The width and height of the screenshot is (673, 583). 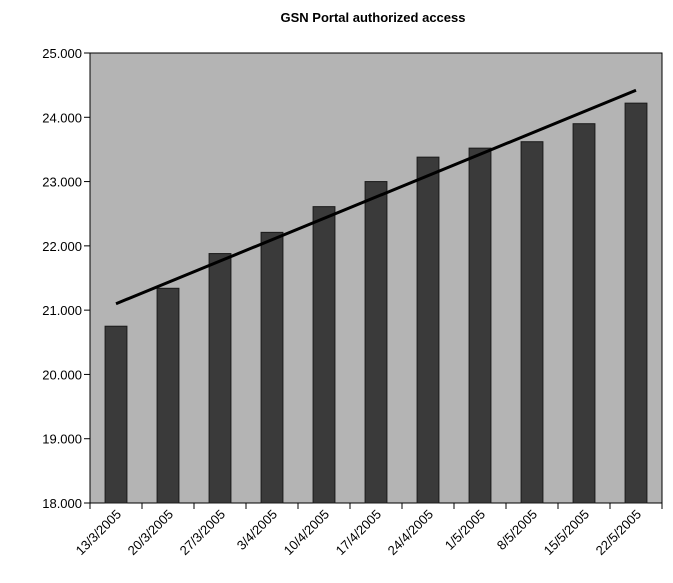 I want to click on x-tick-label: 10/4/2005, so click(x=307, y=533).